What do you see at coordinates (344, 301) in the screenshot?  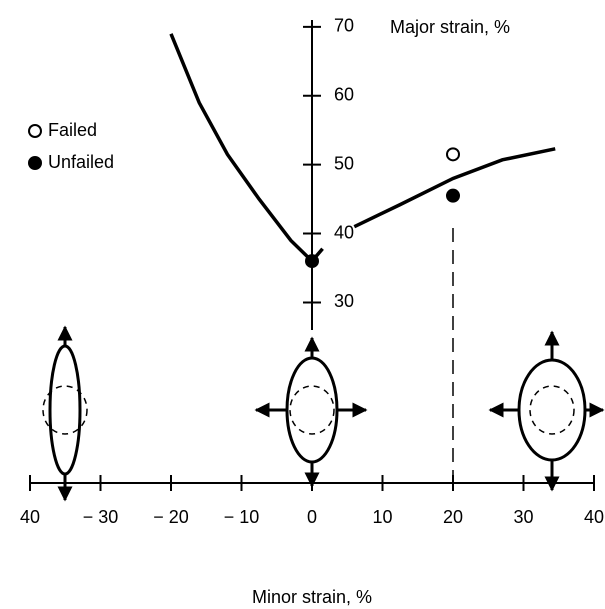 I see `y-tick-label: 30` at bounding box center [344, 301].